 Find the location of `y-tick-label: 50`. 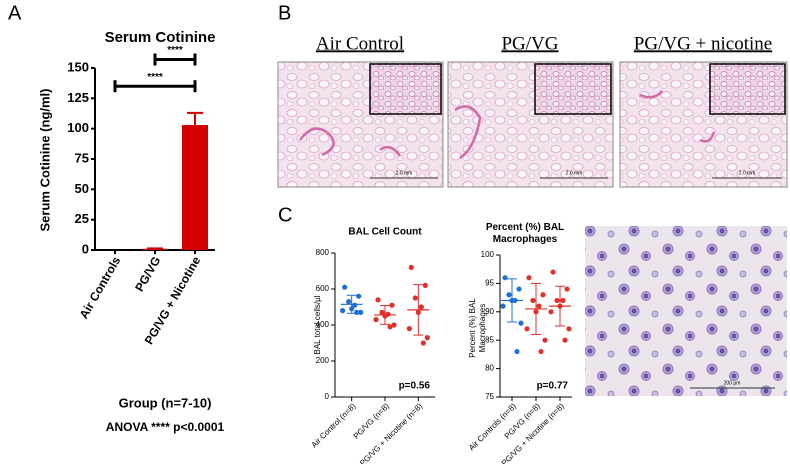

y-tick-label: 50 is located at coordinates (82, 188).